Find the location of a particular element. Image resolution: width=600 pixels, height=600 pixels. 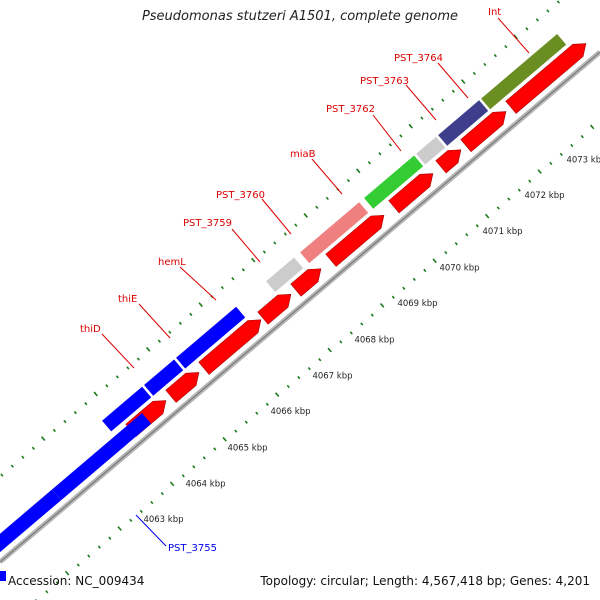

leader-line-pst3763 is located at coordinates (421, 102).